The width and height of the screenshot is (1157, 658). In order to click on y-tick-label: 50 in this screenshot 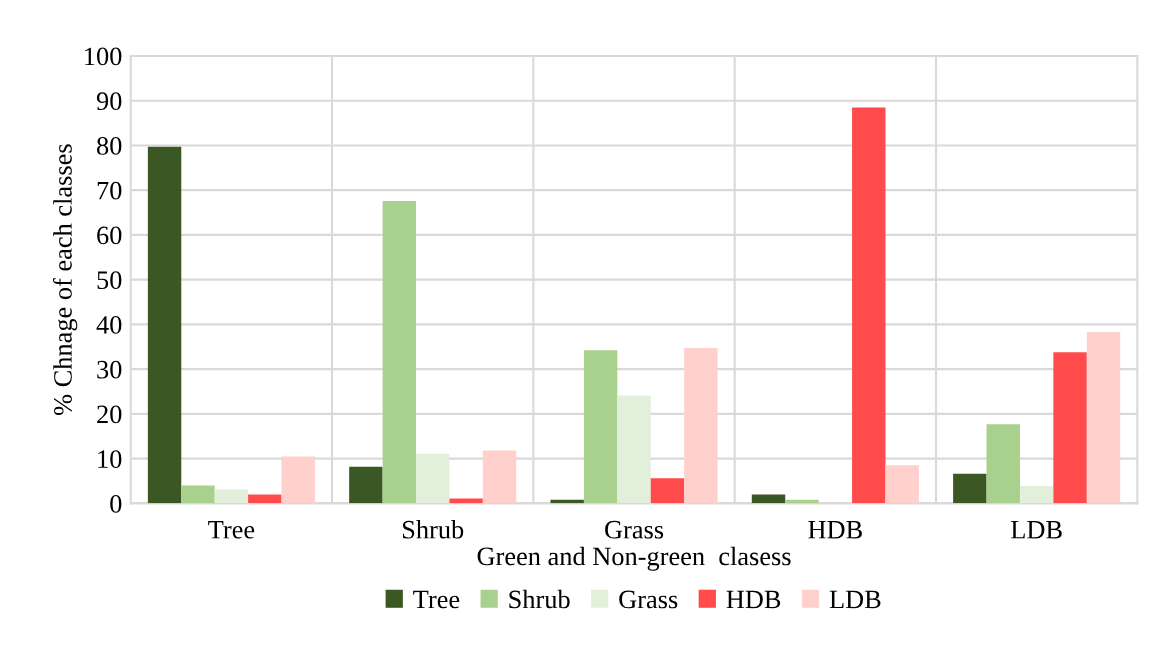, I will do `click(109, 280)`.